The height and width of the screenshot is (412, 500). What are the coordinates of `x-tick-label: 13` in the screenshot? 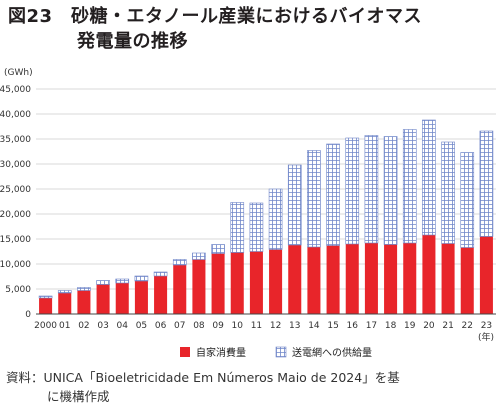 It's located at (294, 326).